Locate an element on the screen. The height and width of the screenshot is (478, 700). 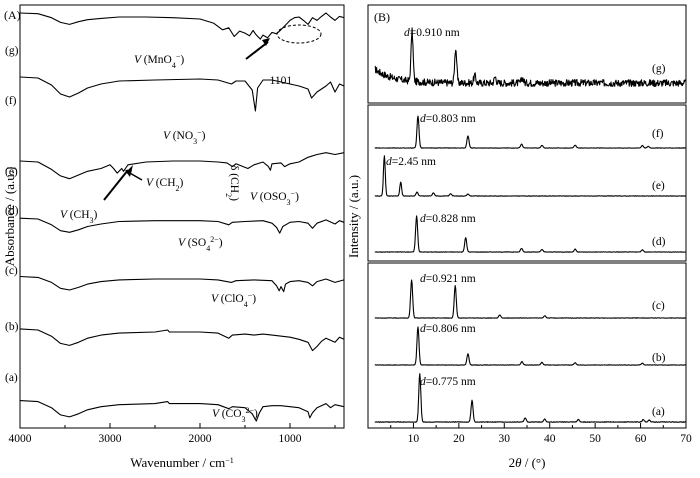
ftir-x-tick-label: 4000 is located at coordinates (20, 439).